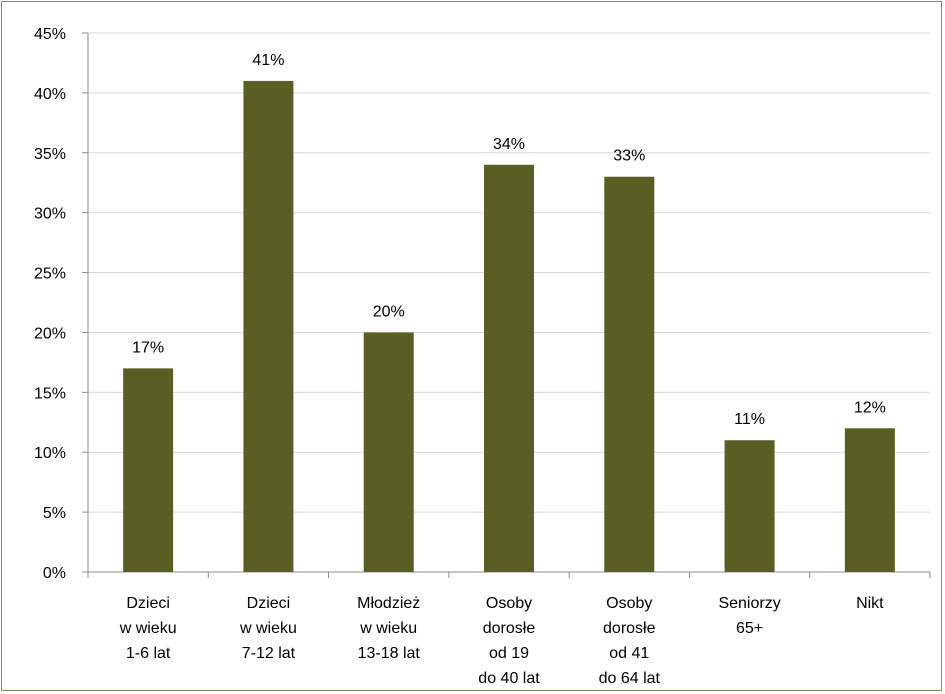  I want to click on y-tick-label: 40%, so click(50, 94).